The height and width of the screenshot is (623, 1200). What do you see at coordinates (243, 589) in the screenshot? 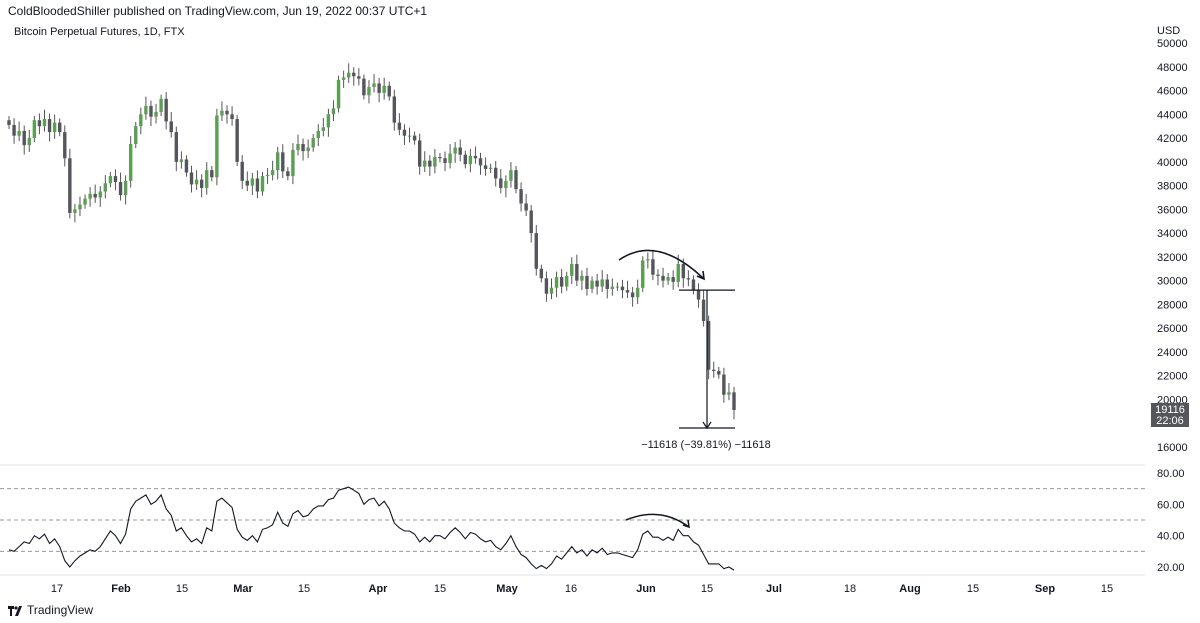
I see `time-tick-label: Mar` at bounding box center [243, 589].